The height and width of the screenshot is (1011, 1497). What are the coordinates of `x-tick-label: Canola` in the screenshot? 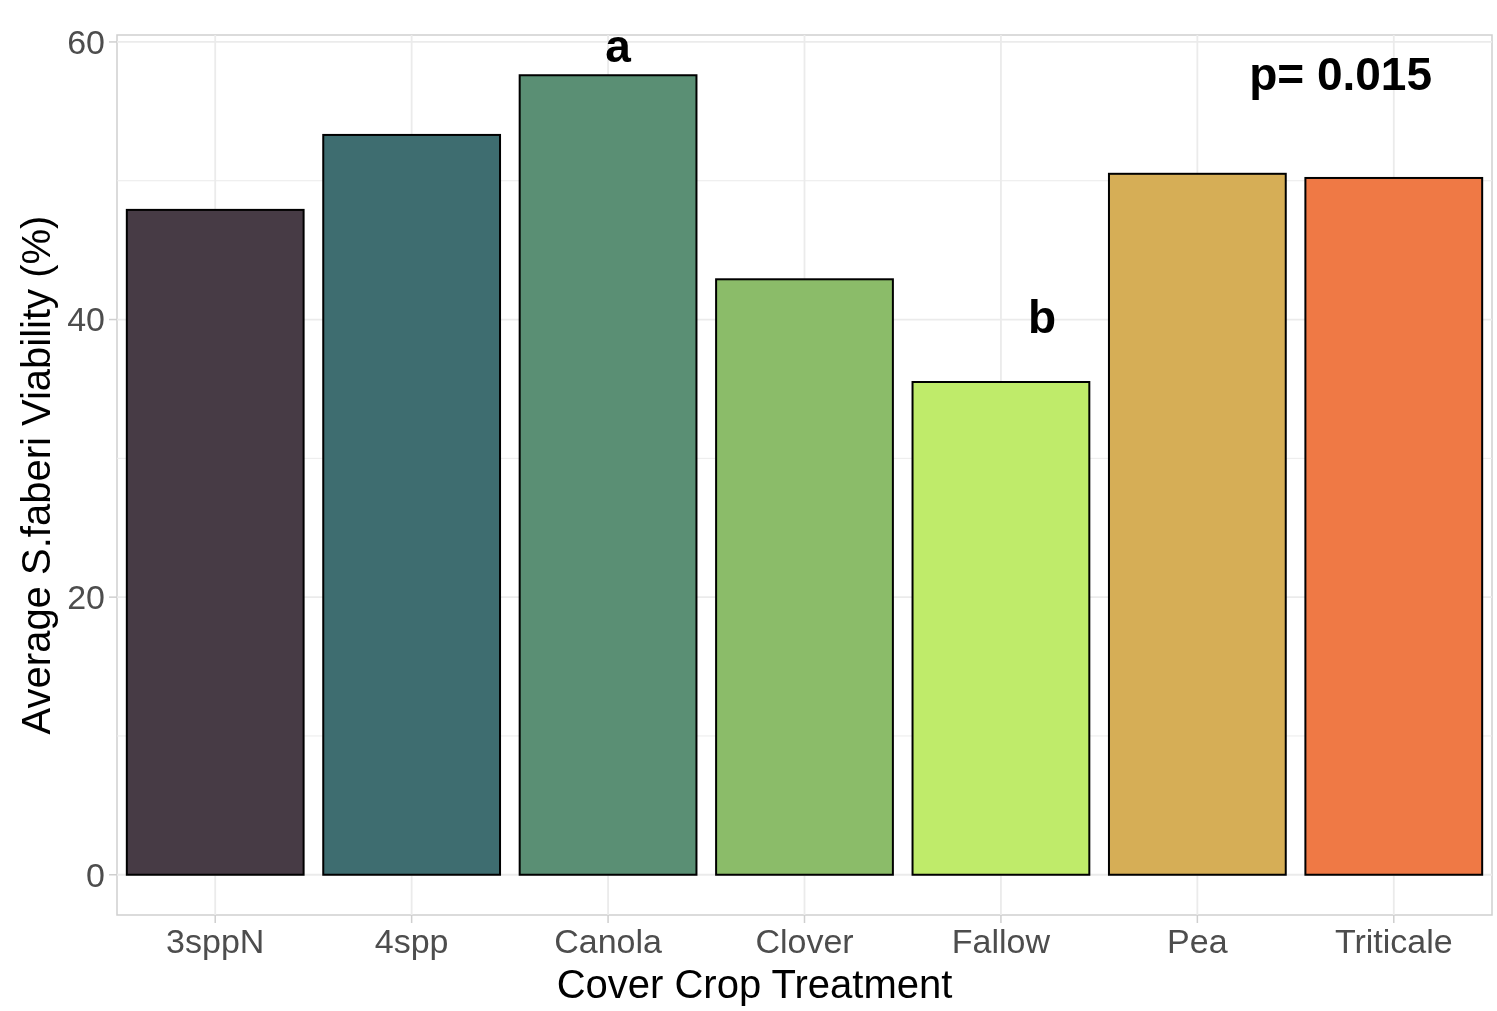 It's located at (608, 941).